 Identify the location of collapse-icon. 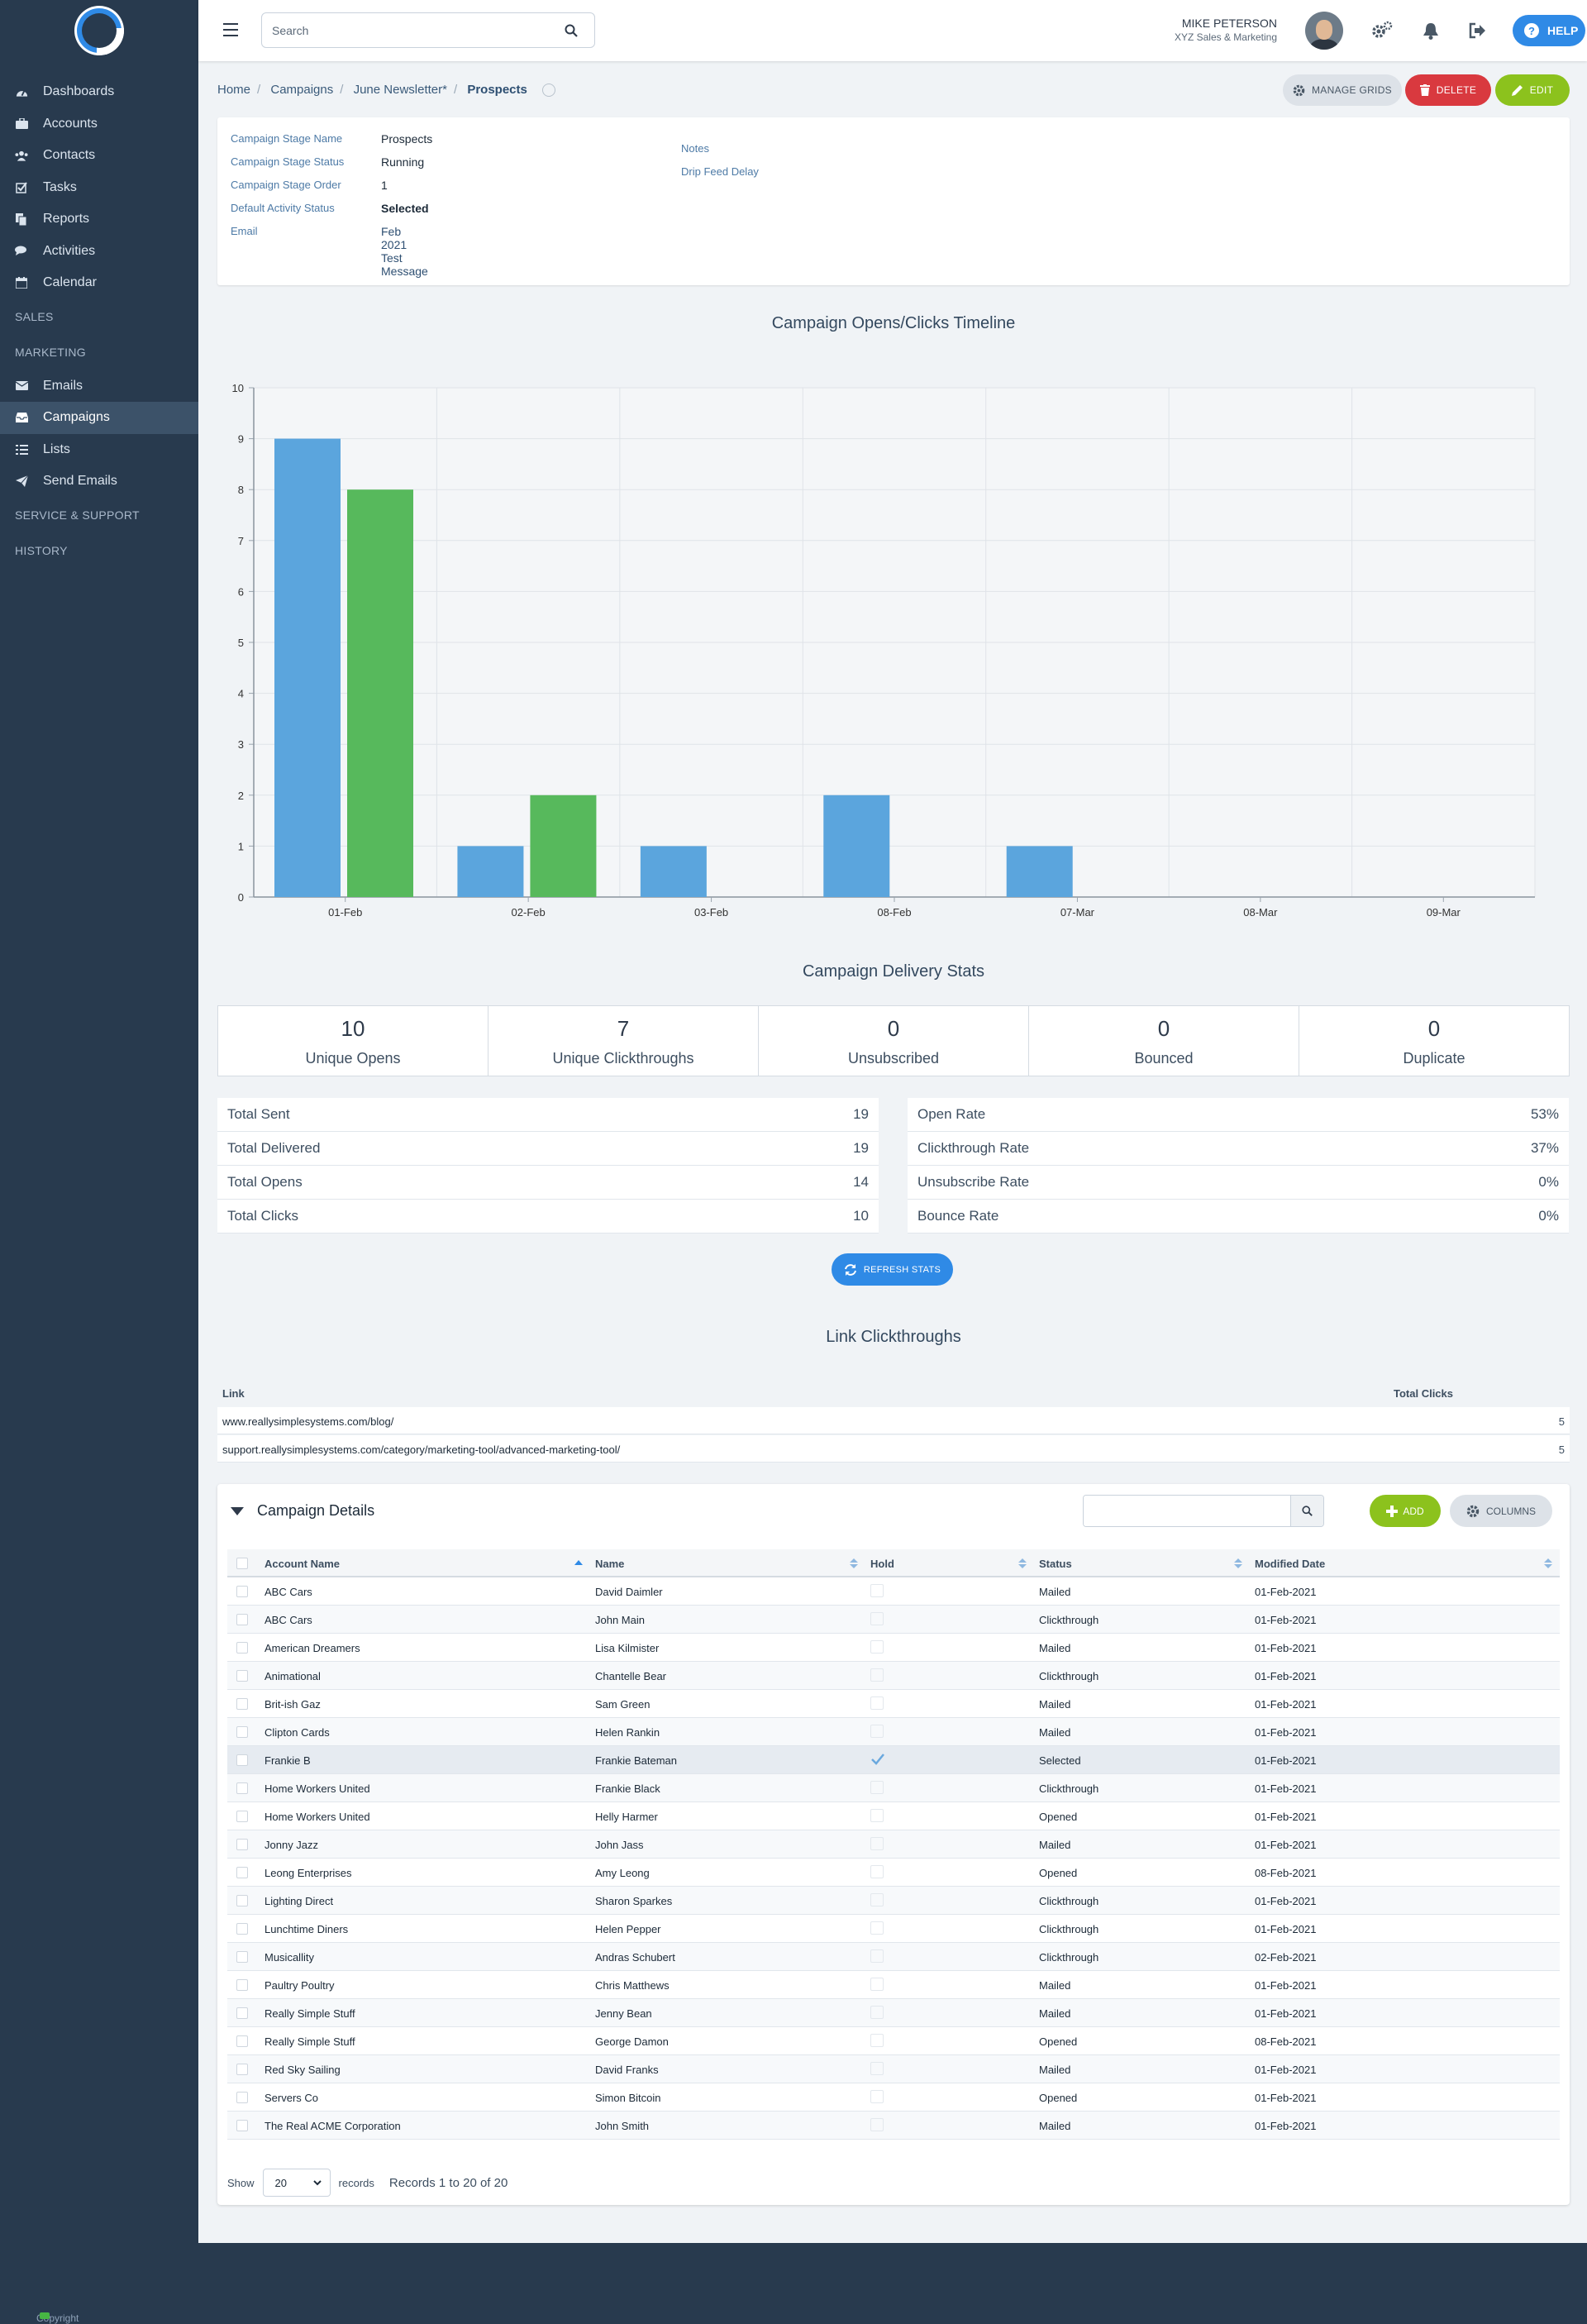
(237, 1510).